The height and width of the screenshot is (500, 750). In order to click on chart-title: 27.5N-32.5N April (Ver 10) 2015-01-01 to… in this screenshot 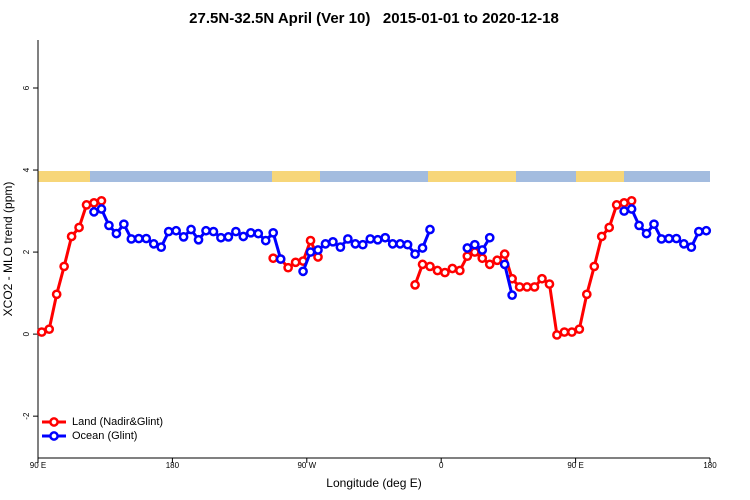, I will do `click(374, 18)`.